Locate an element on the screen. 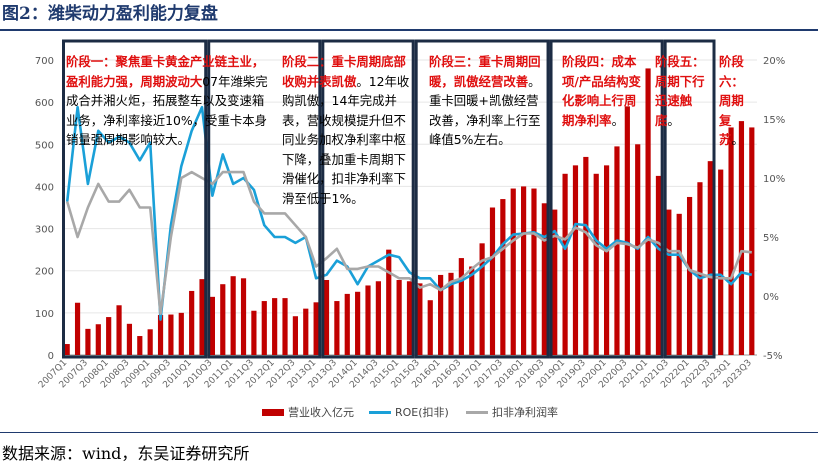 The height and width of the screenshot is (467, 818). phase-5-text: 阶段五：周期下行迅速触底。 is located at coordinates (681, 91).